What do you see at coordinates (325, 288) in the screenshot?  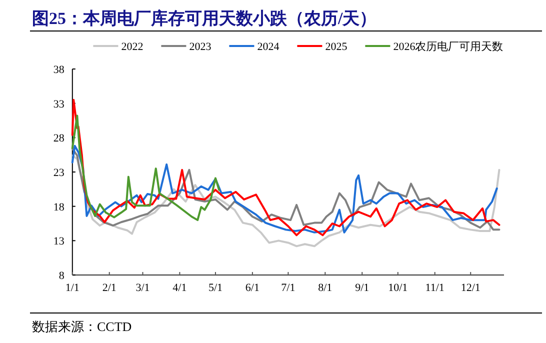 I see `x-tick-label: 8/1` at bounding box center [325, 288].